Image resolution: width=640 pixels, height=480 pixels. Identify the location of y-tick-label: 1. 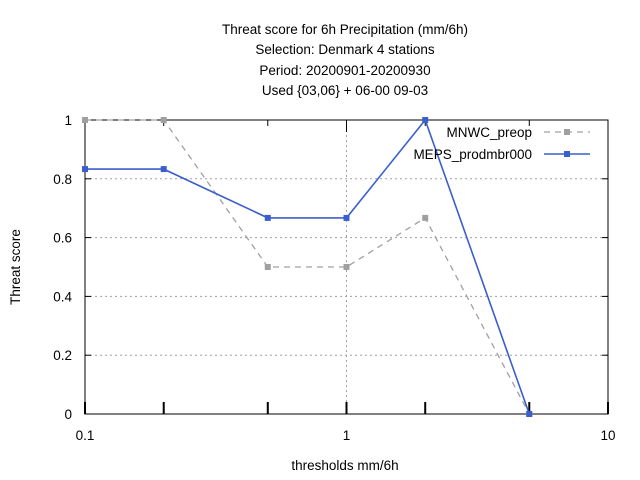
(68, 120).